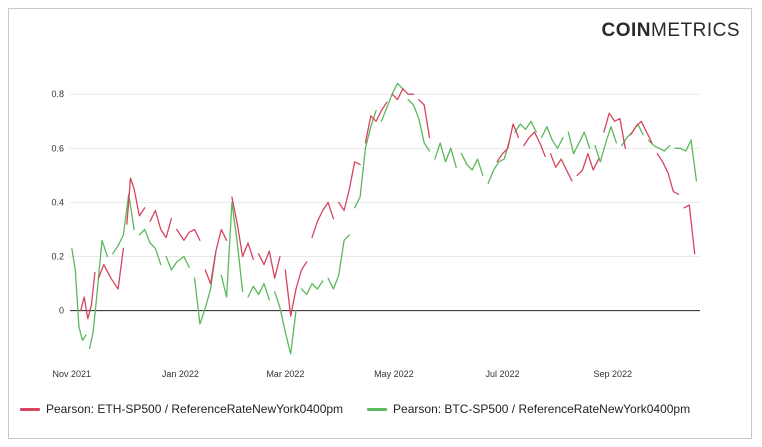 The height and width of the screenshot is (447, 762). What do you see at coordinates (30, 409) in the screenshot?
I see `legend-swatch-eth` at bounding box center [30, 409].